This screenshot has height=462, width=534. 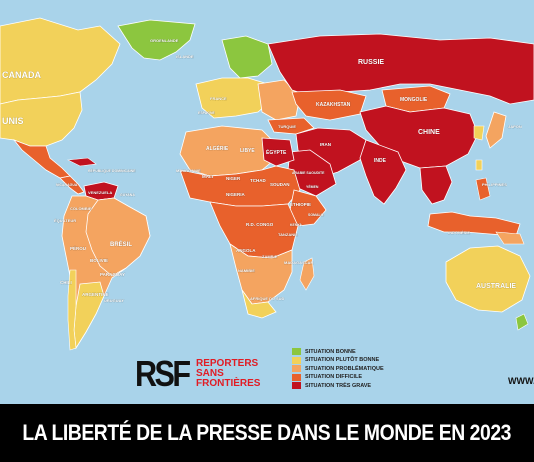 I want to click on rsf-logo: RSF REPORTERS SANS FRONTIÈRES, so click(x=210, y=374).